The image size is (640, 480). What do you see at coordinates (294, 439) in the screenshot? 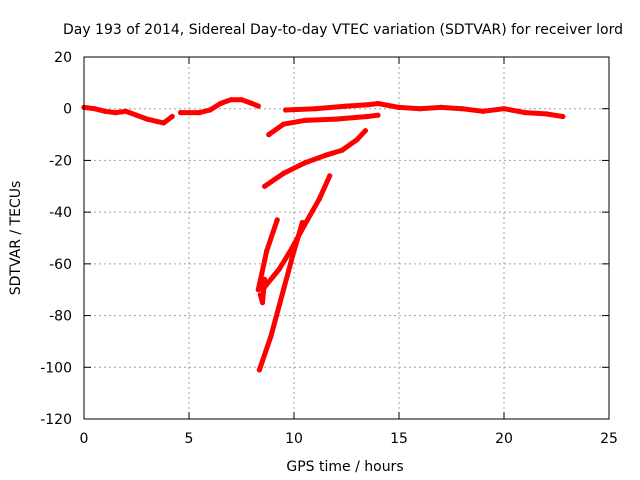
I see `x-tick-label: 10` at bounding box center [294, 439].